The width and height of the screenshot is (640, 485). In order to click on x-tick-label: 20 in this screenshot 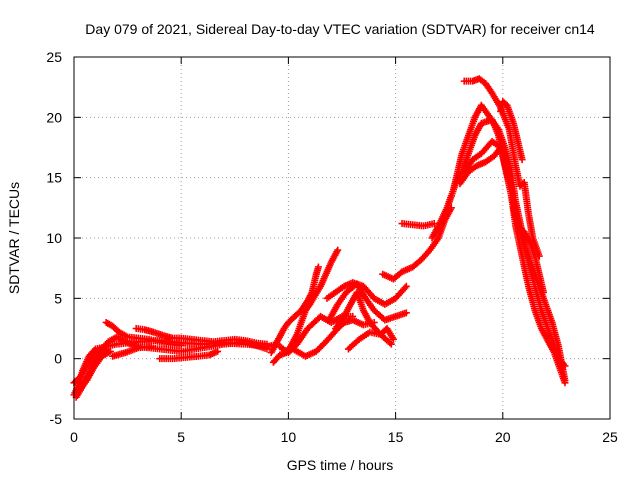, I will do `click(503, 437)`.